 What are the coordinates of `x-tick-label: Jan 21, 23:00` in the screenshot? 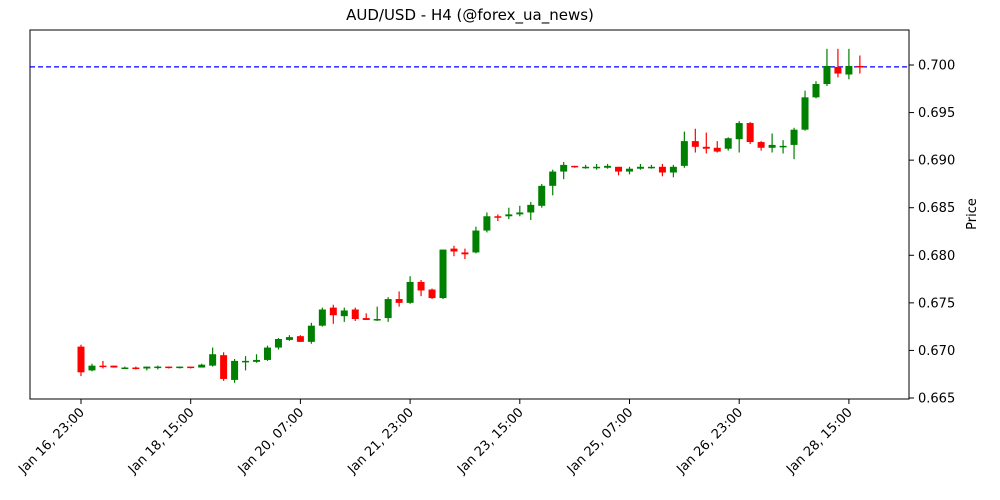 It's located at (380, 441).